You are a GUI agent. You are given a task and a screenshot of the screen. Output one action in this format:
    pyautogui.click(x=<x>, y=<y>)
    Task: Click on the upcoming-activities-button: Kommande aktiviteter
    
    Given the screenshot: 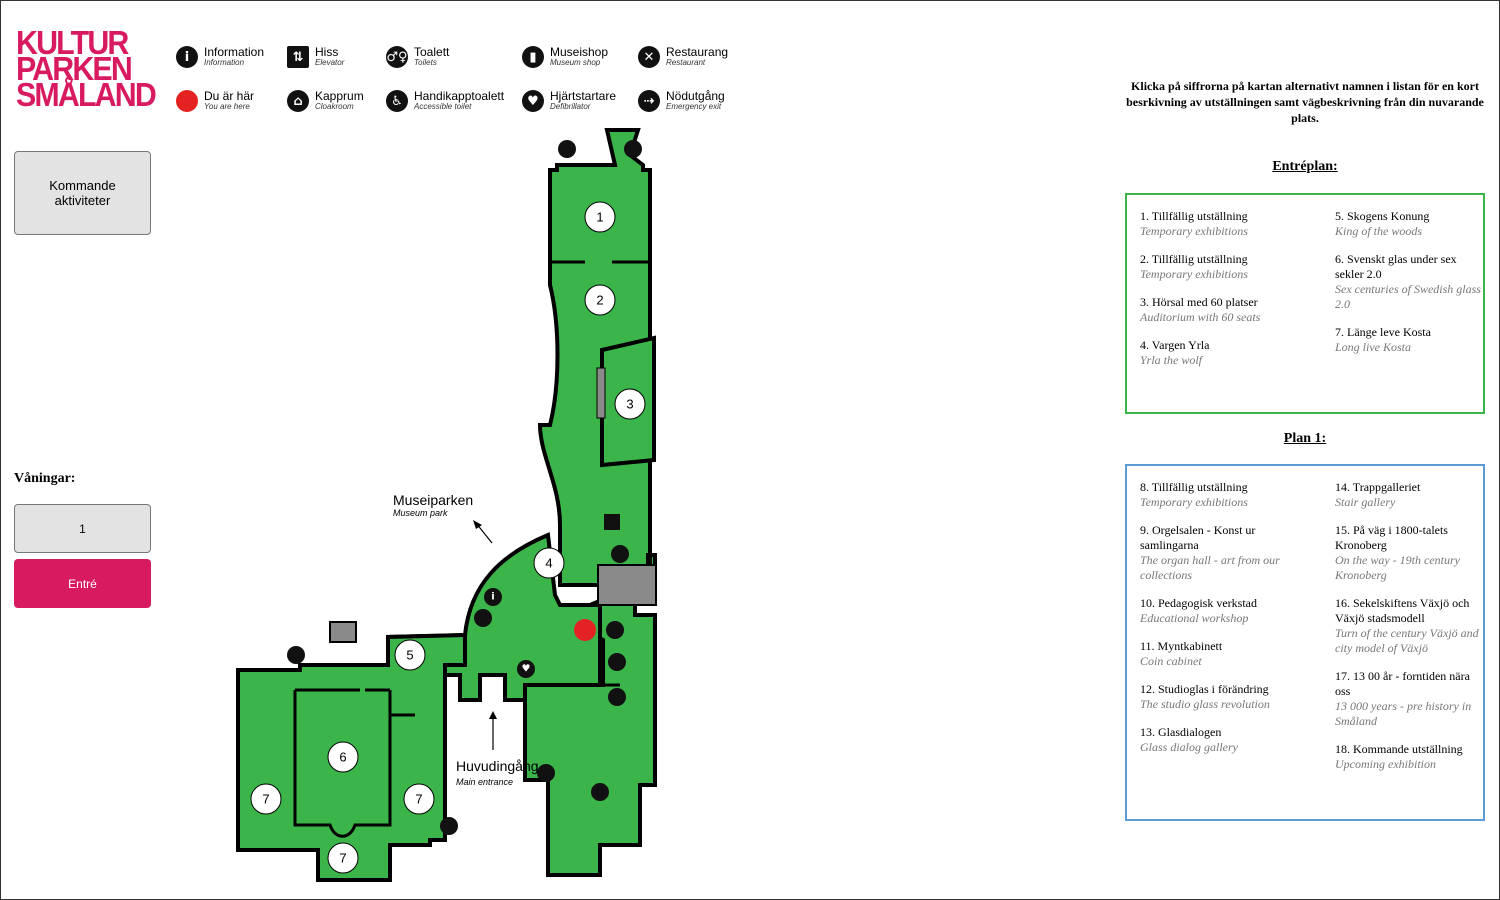 What is the action you would take?
    pyautogui.click(x=82, y=193)
    